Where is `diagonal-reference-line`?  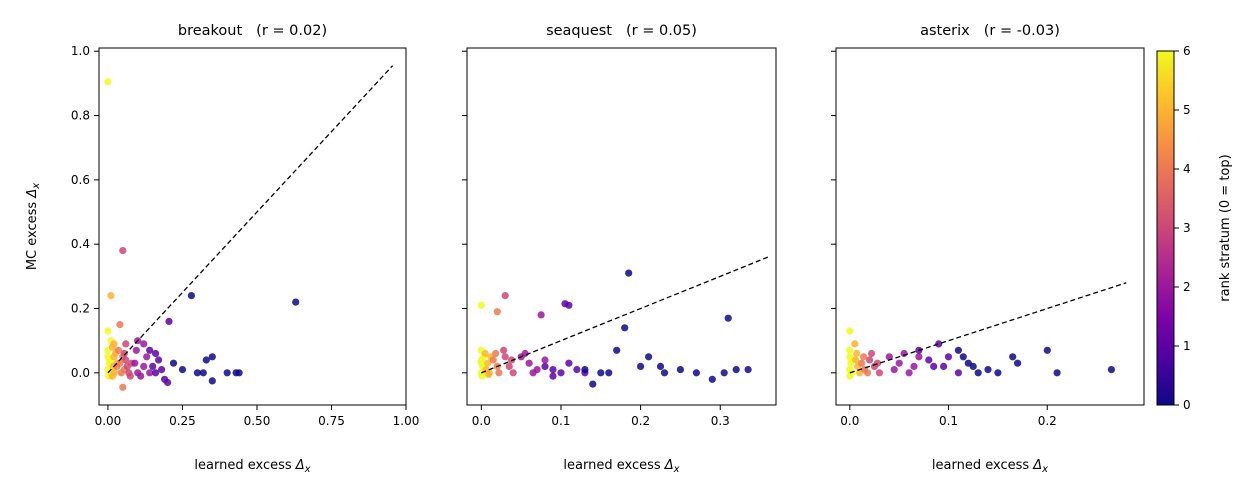 diagonal-reference-line is located at coordinates (625, 315).